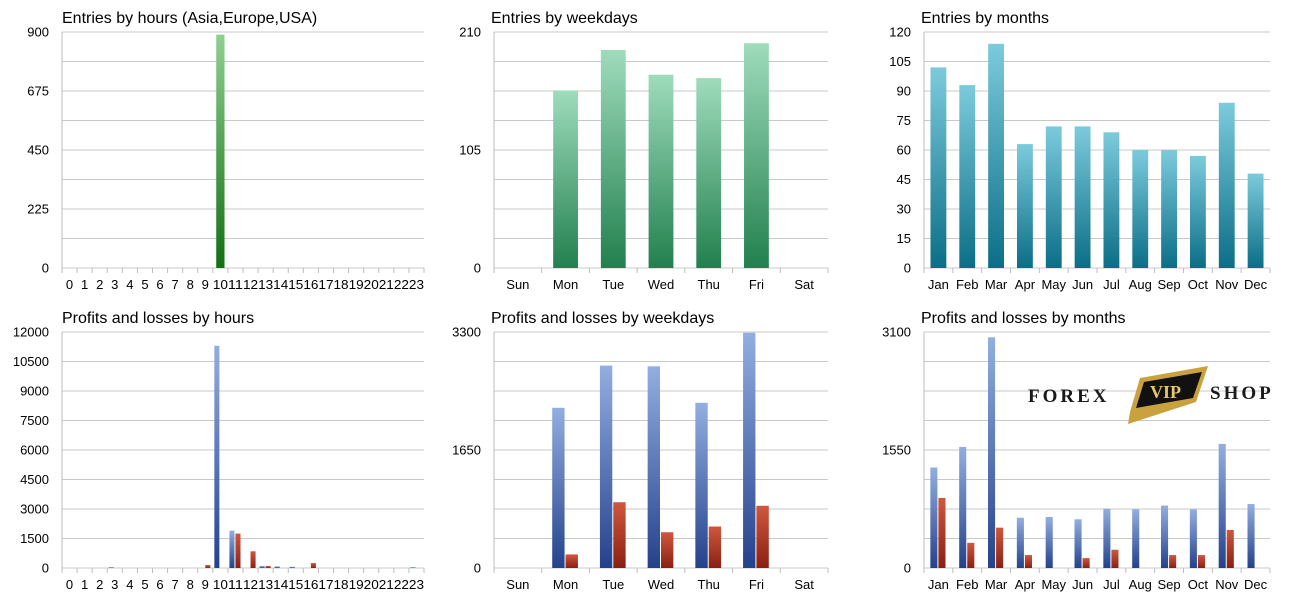 This screenshot has width=1290, height=600. What do you see at coordinates (190, 284) in the screenshot?
I see `x-tick-label: 8` at bounding box center [190, 284].